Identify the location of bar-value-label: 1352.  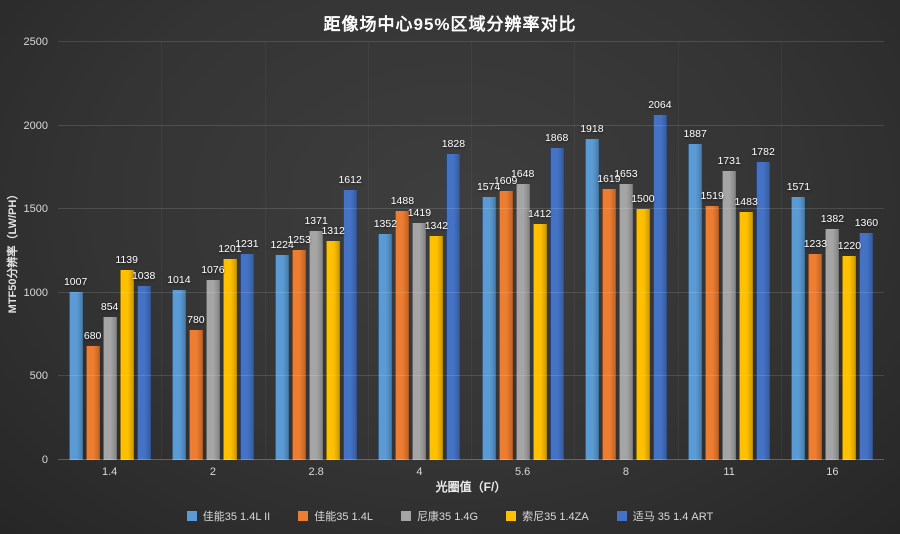
(385, 224).